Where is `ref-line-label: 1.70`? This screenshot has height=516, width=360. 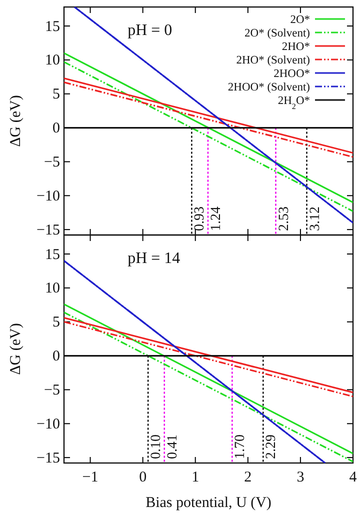 ref-line-label: 1.70 is located at coordinates (240, 446).